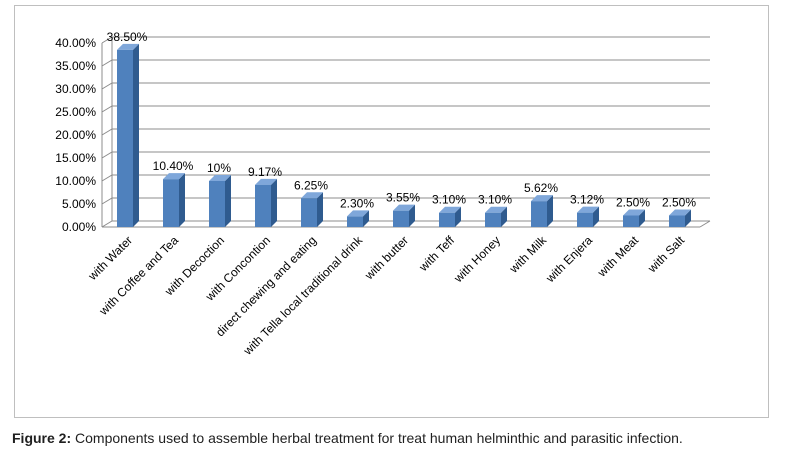 The height and width of the screenshot is (459, 793). What do you see at coordinates (386, 258) in the screenshot?
I see `category-label: with butter` at bounding box center [386, 258].